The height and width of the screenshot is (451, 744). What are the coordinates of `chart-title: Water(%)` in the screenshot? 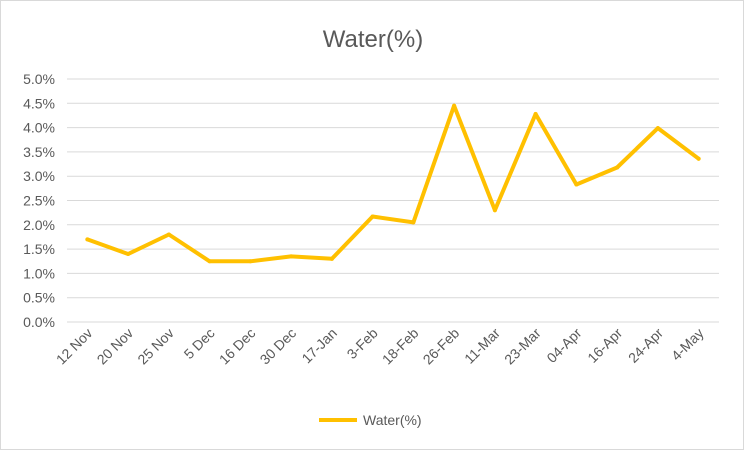 It's located at (373, 39).